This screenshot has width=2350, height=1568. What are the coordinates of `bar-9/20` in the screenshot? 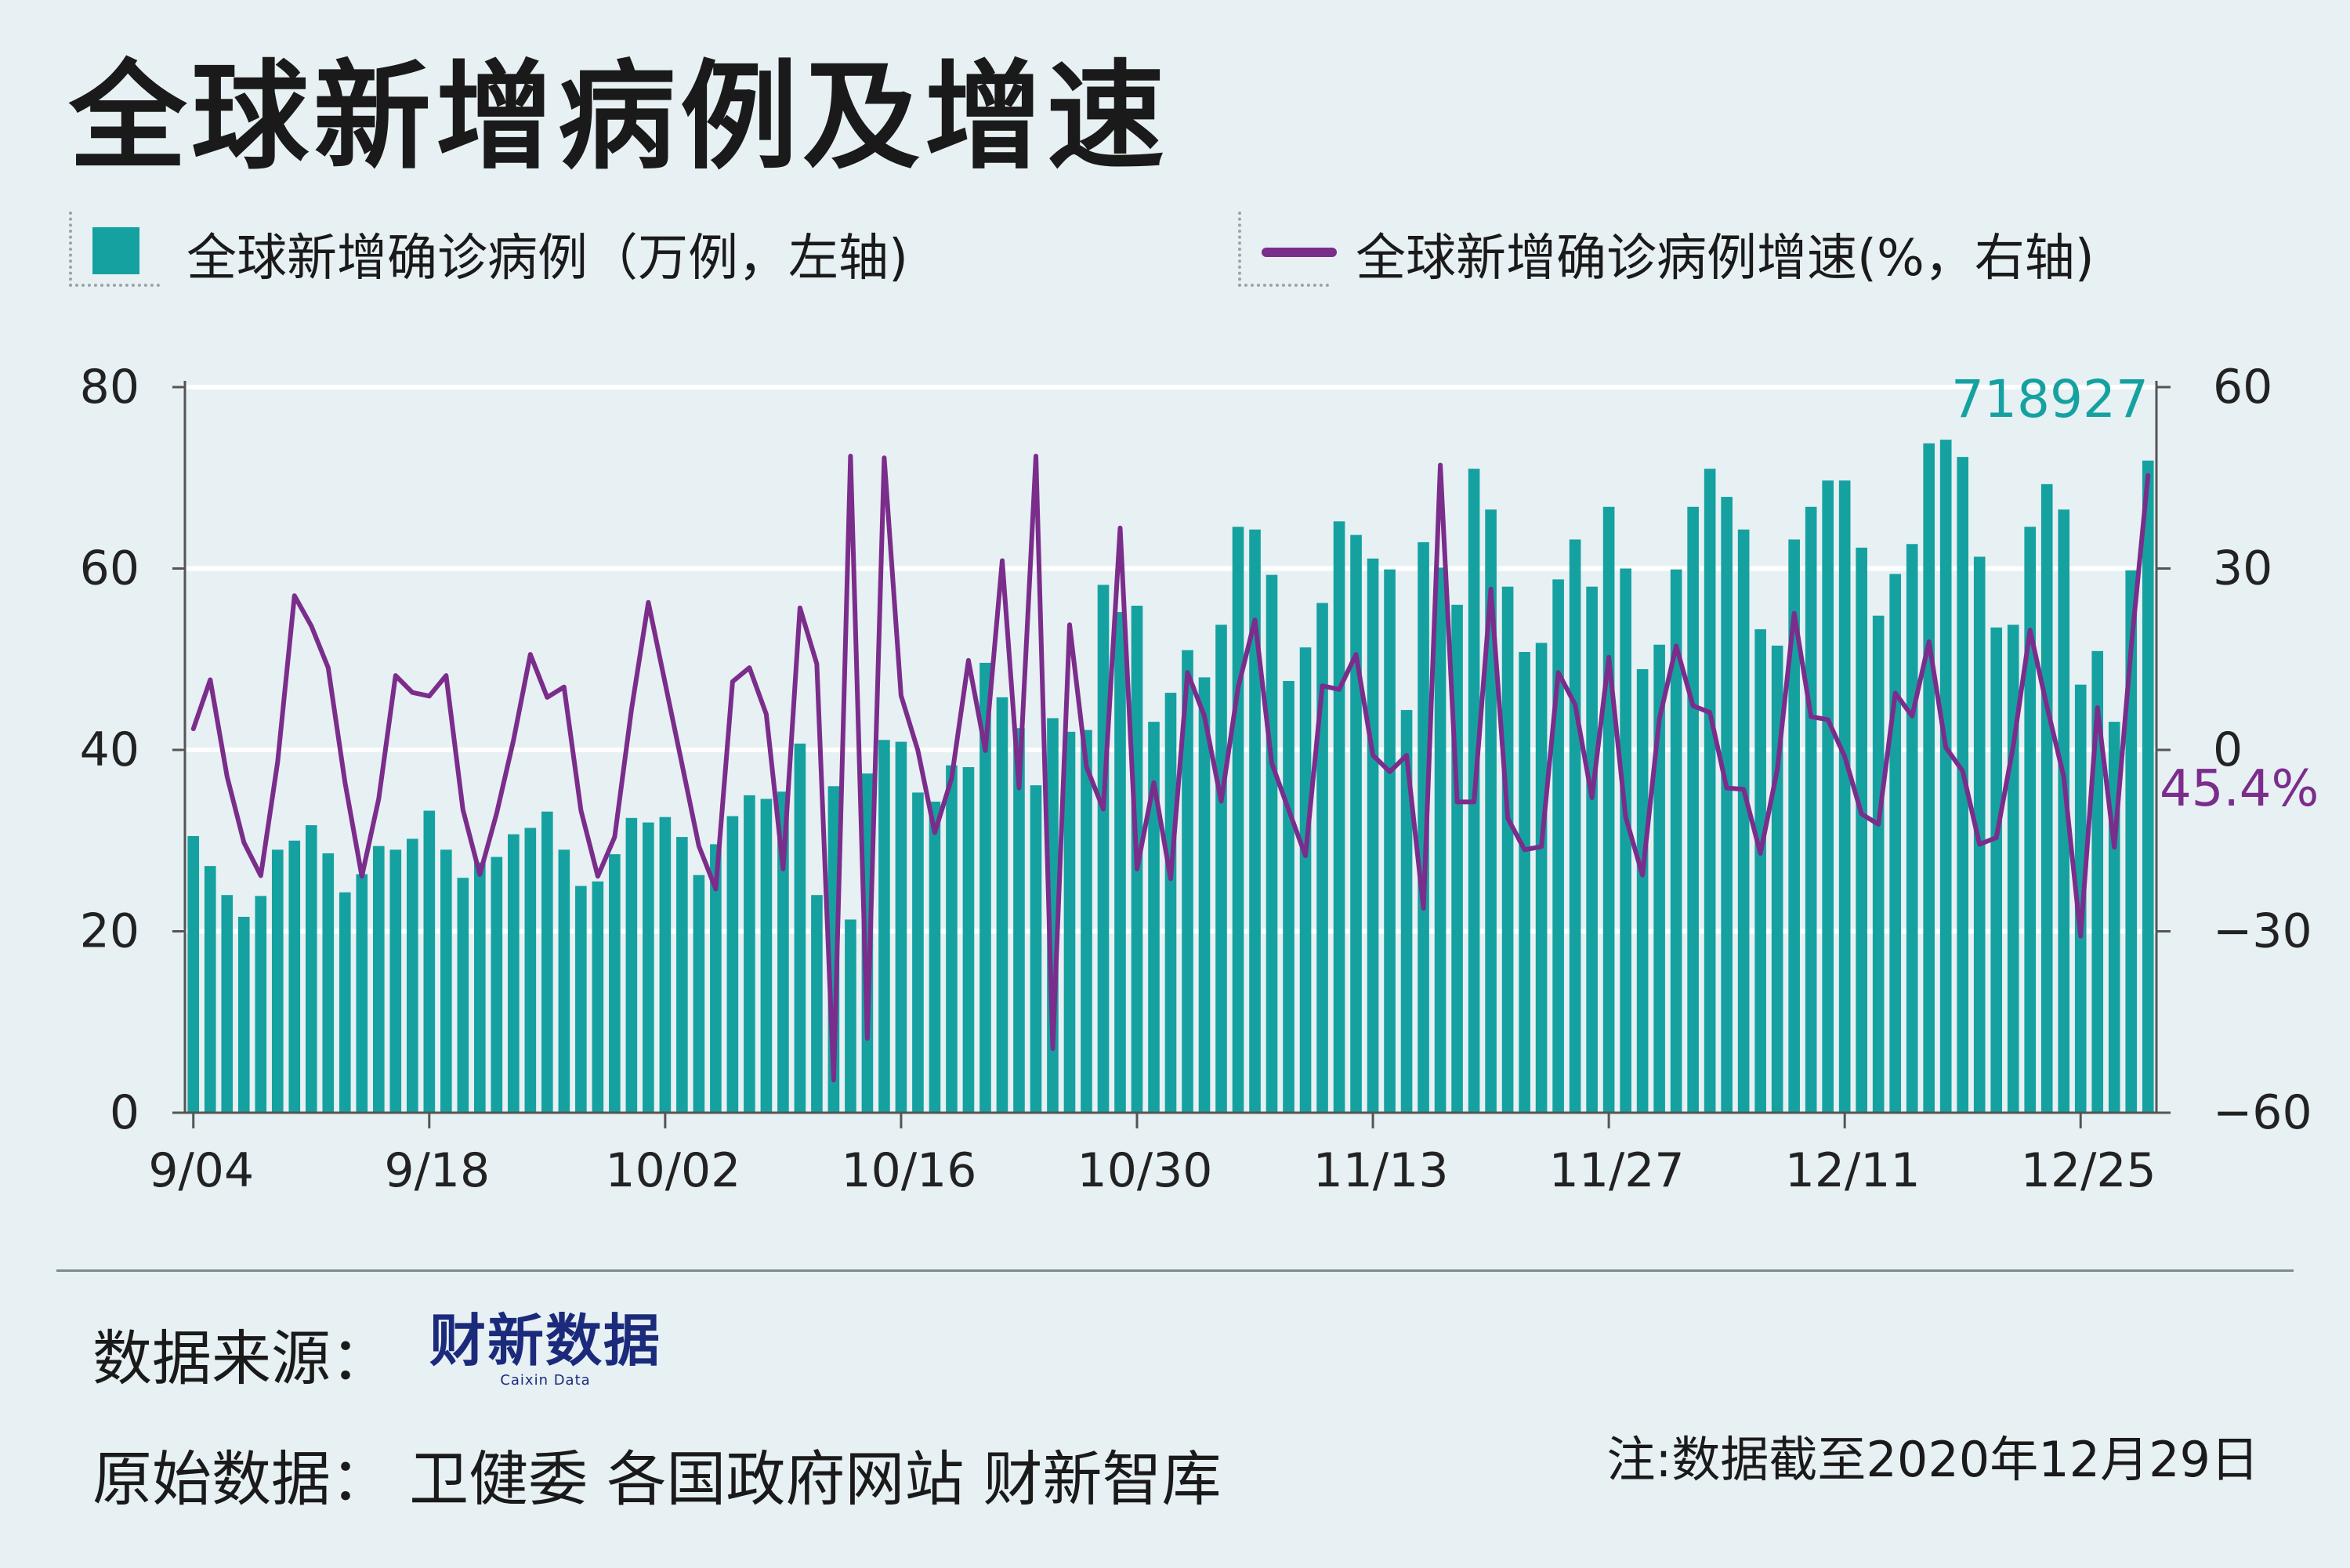 It's located at (463, 996).